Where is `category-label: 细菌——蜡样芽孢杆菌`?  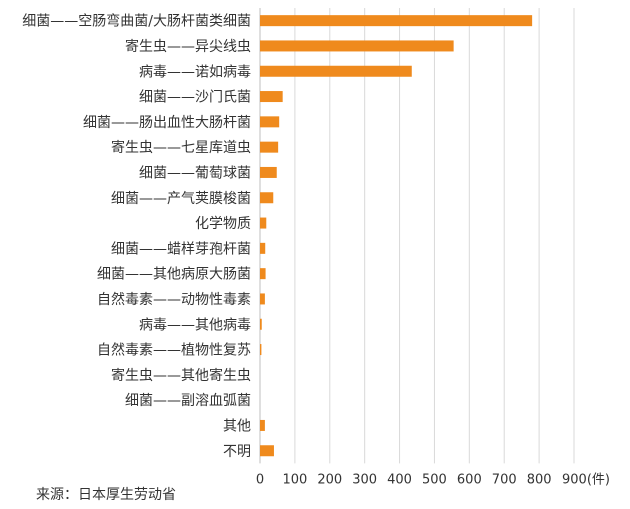 category-label: 细菌——蜡样芽孢杆菌 is located at coordinates (181, 249).